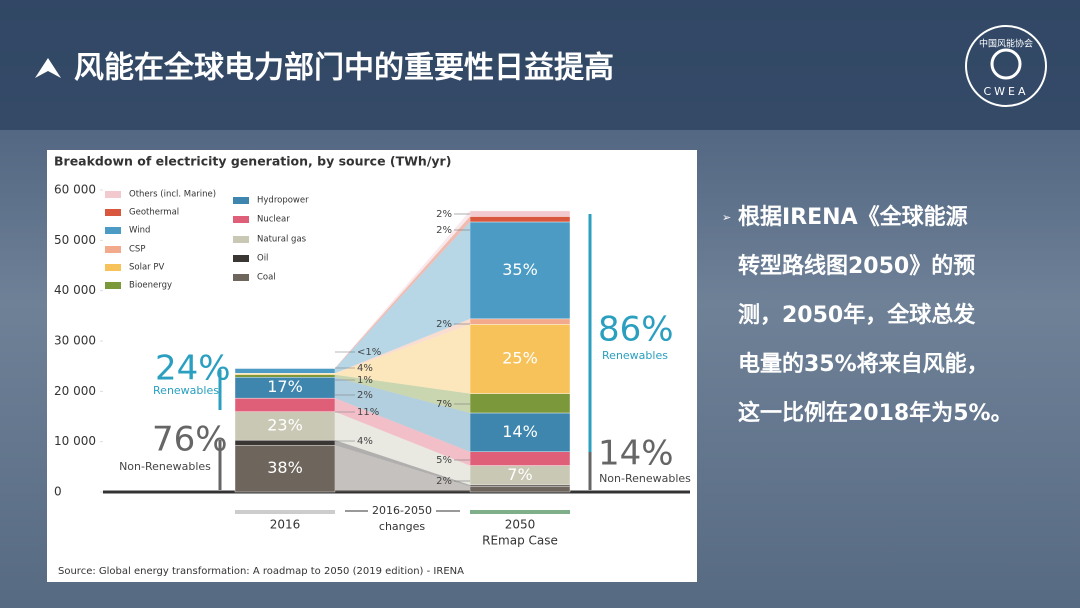 Image resolution: width=1080 pixels, height=612 pixels. I want to click on legend-label: Coal, so click(266, 278).